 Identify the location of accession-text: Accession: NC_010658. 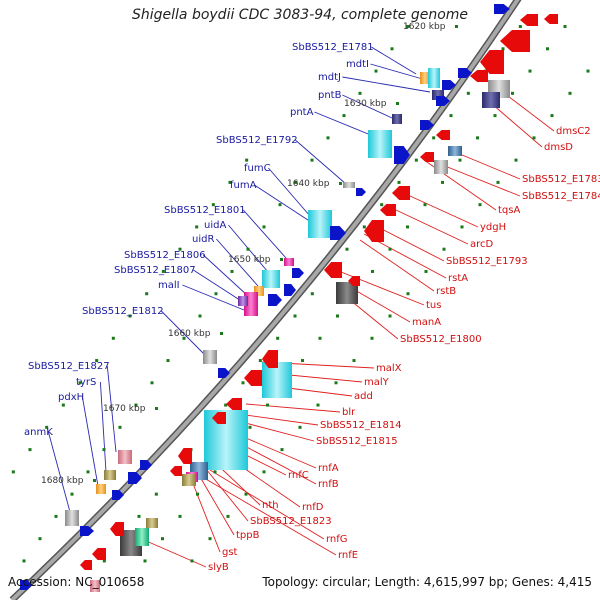
(76, 582).